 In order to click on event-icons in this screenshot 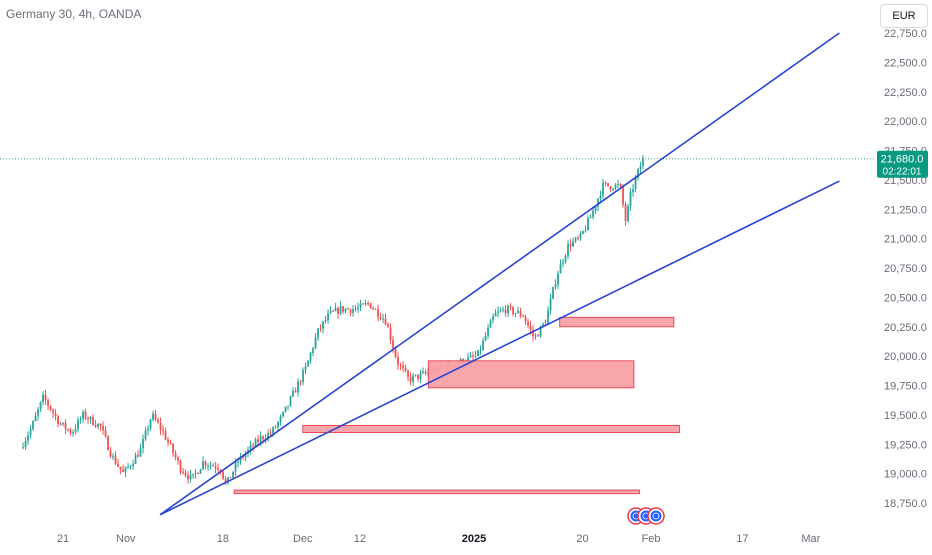, I will do `click(646, 516)`.